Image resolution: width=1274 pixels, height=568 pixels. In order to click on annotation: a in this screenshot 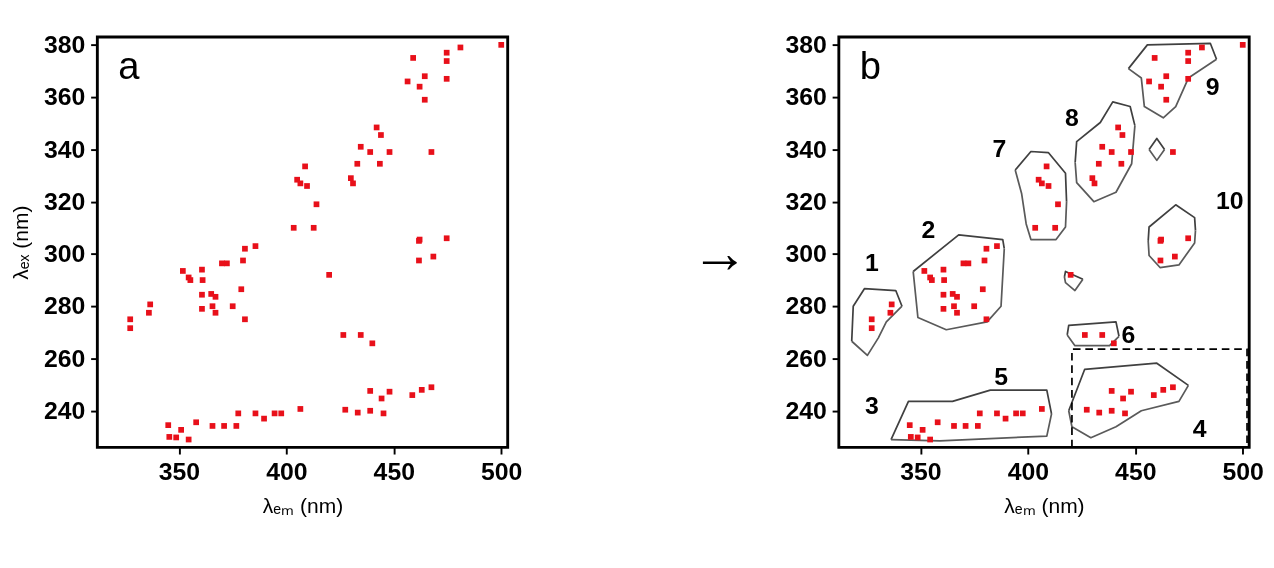, I will do `click(129, 65)`.